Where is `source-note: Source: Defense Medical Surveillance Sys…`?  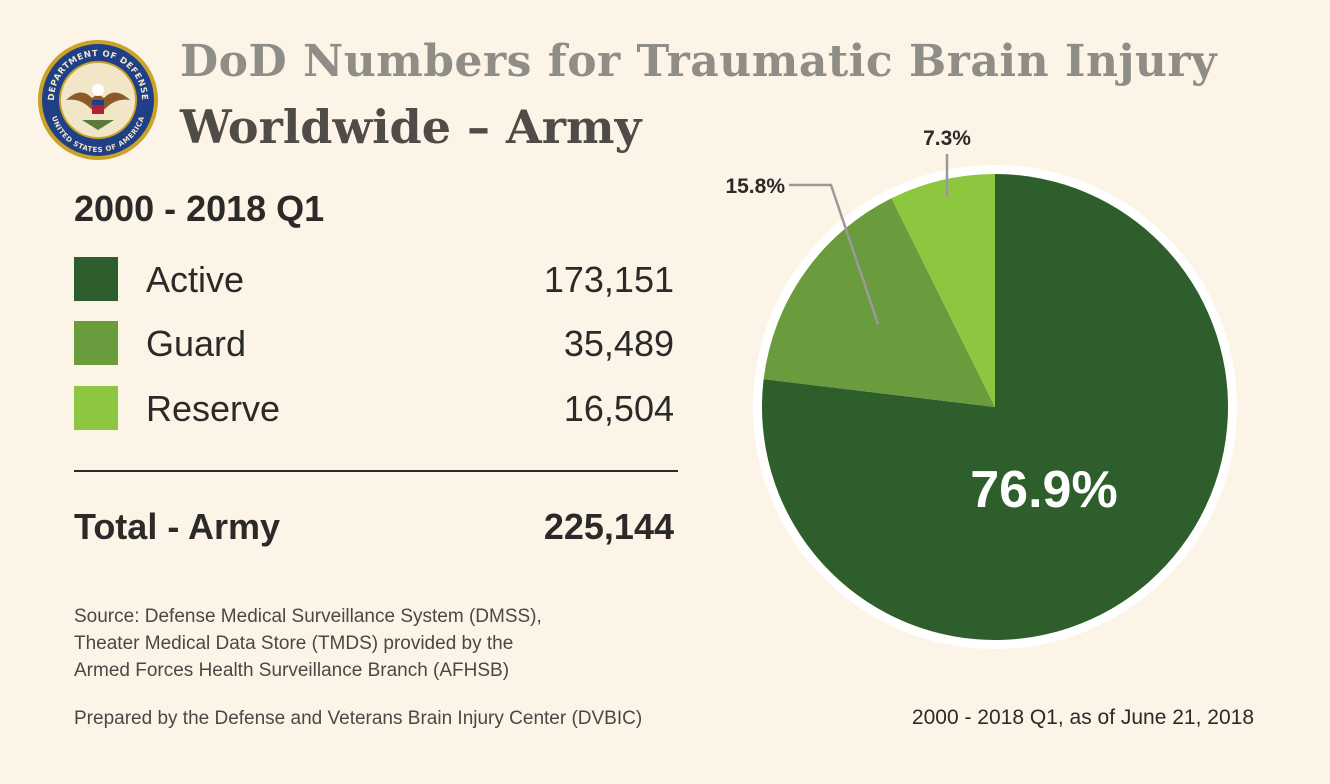
source-note: Source: Defense Medical Surveillance Sys… is located at coordinates (308, 643).